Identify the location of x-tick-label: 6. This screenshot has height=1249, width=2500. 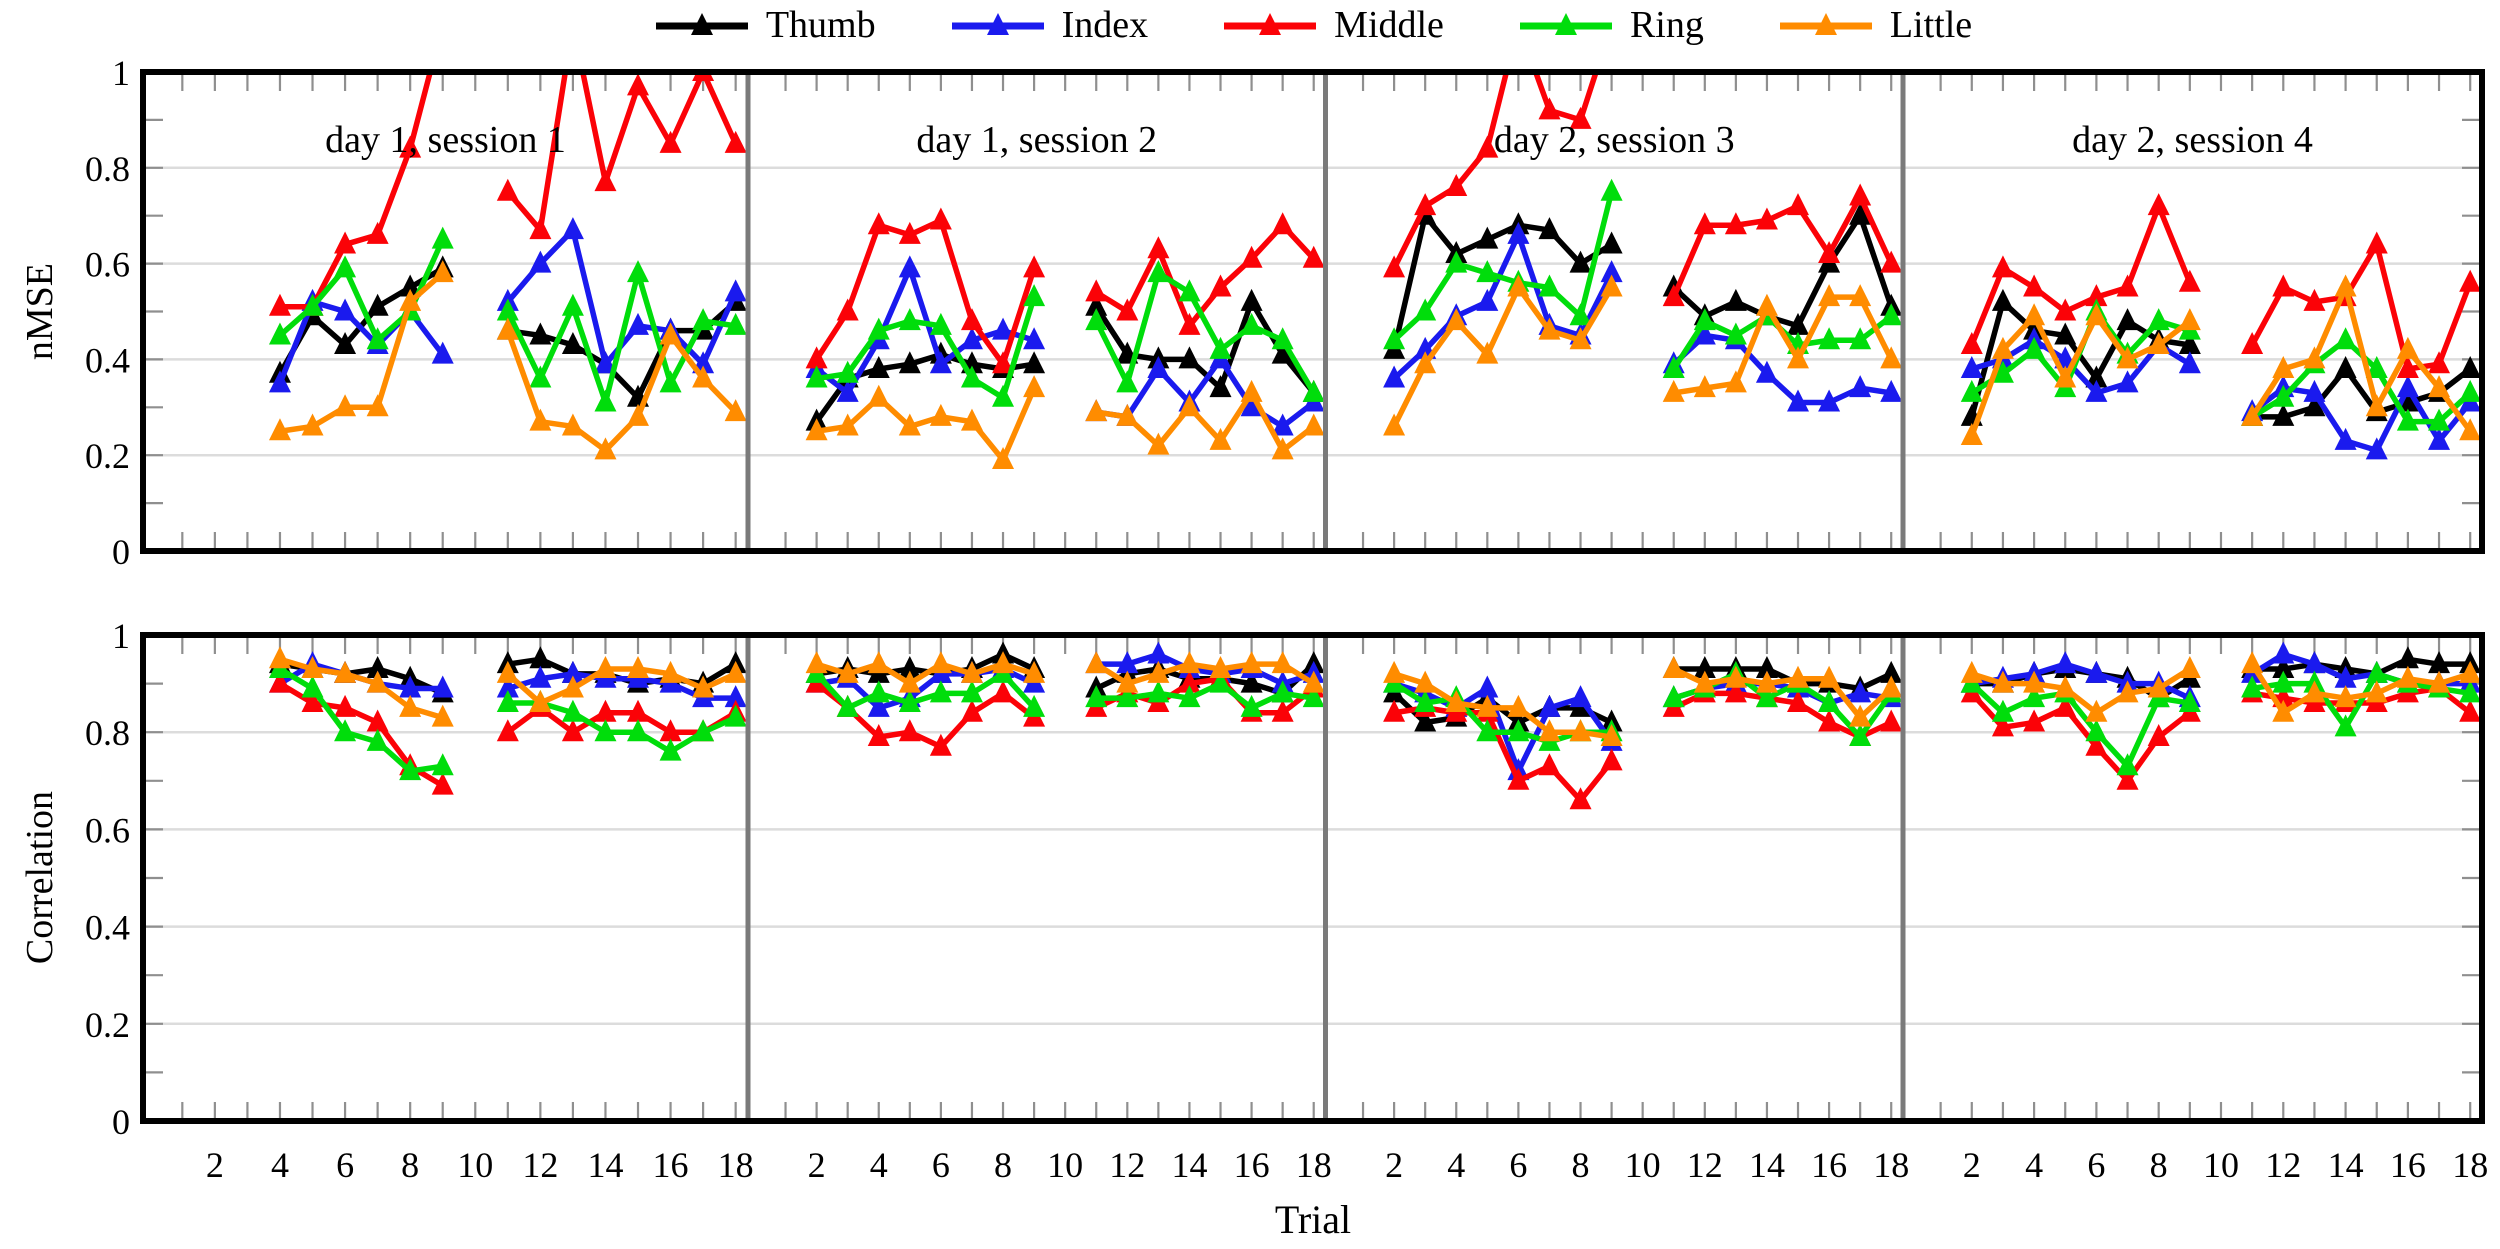
(345, 1165).